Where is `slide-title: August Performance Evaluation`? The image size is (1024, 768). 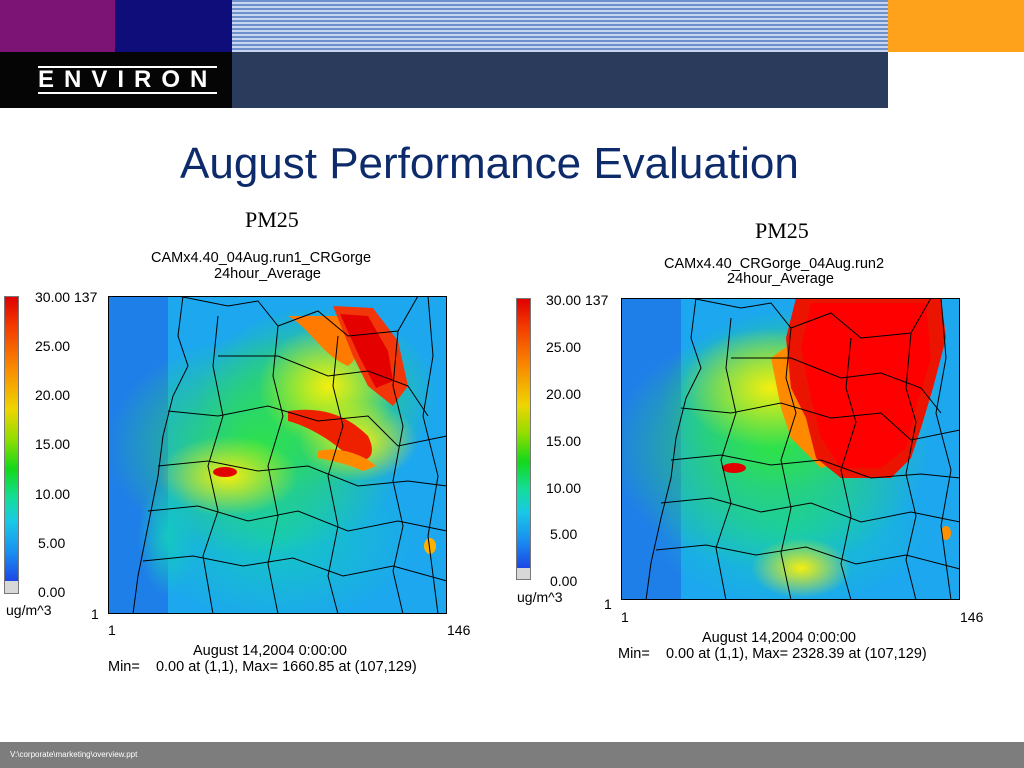
slide-title: August Performance Evaluation is located at coordinates (489, 163).